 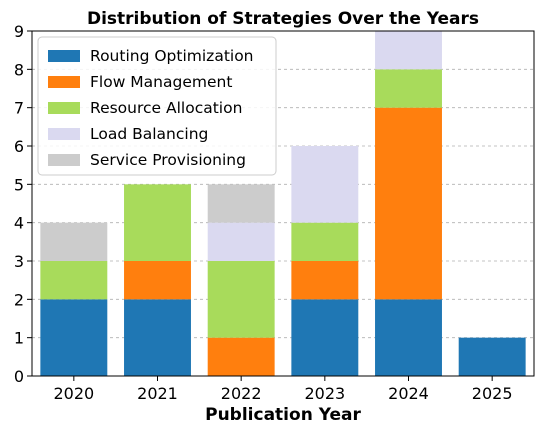 What do you see at coordinates (283, 389) in the screenshot?
I see `x-axis-ticks: 2020 2021 2022 2023 2024 2025` at bounding box center [283, 389].